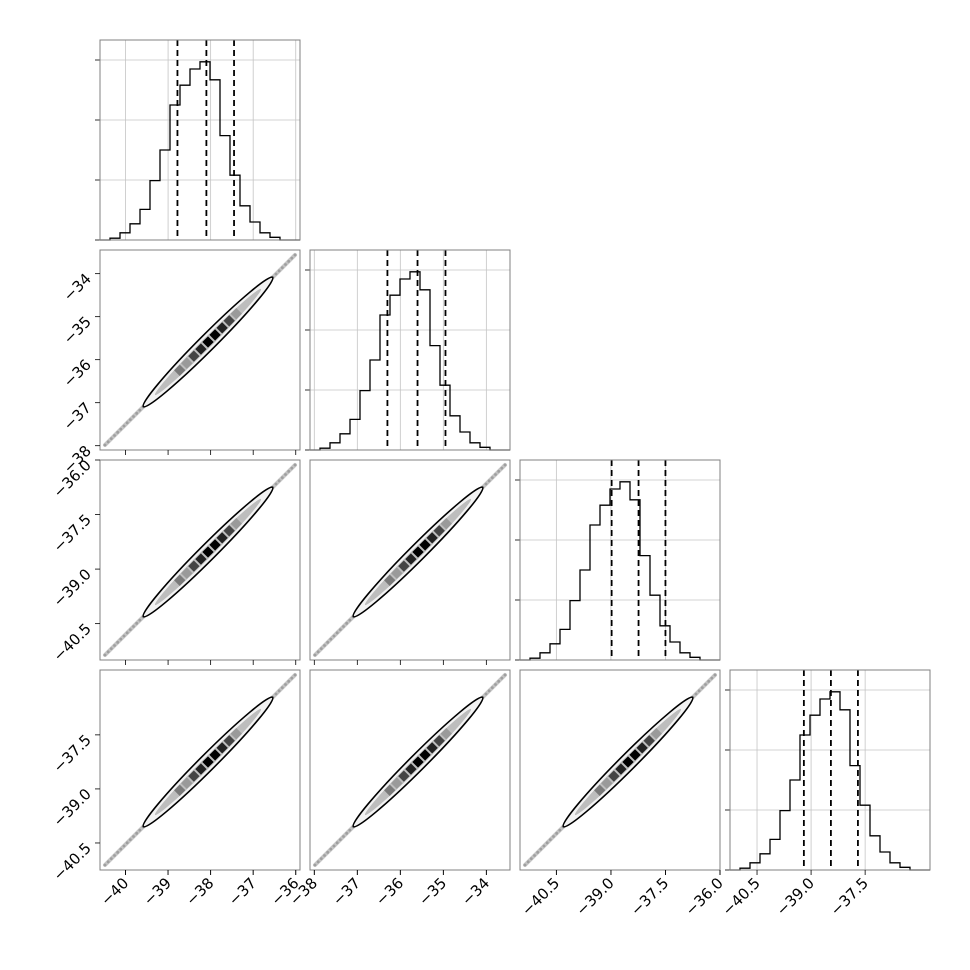 The height and width of the screenshot is (970, 970). I want to click on y-tick-label: −37.5, so click(72, 533).